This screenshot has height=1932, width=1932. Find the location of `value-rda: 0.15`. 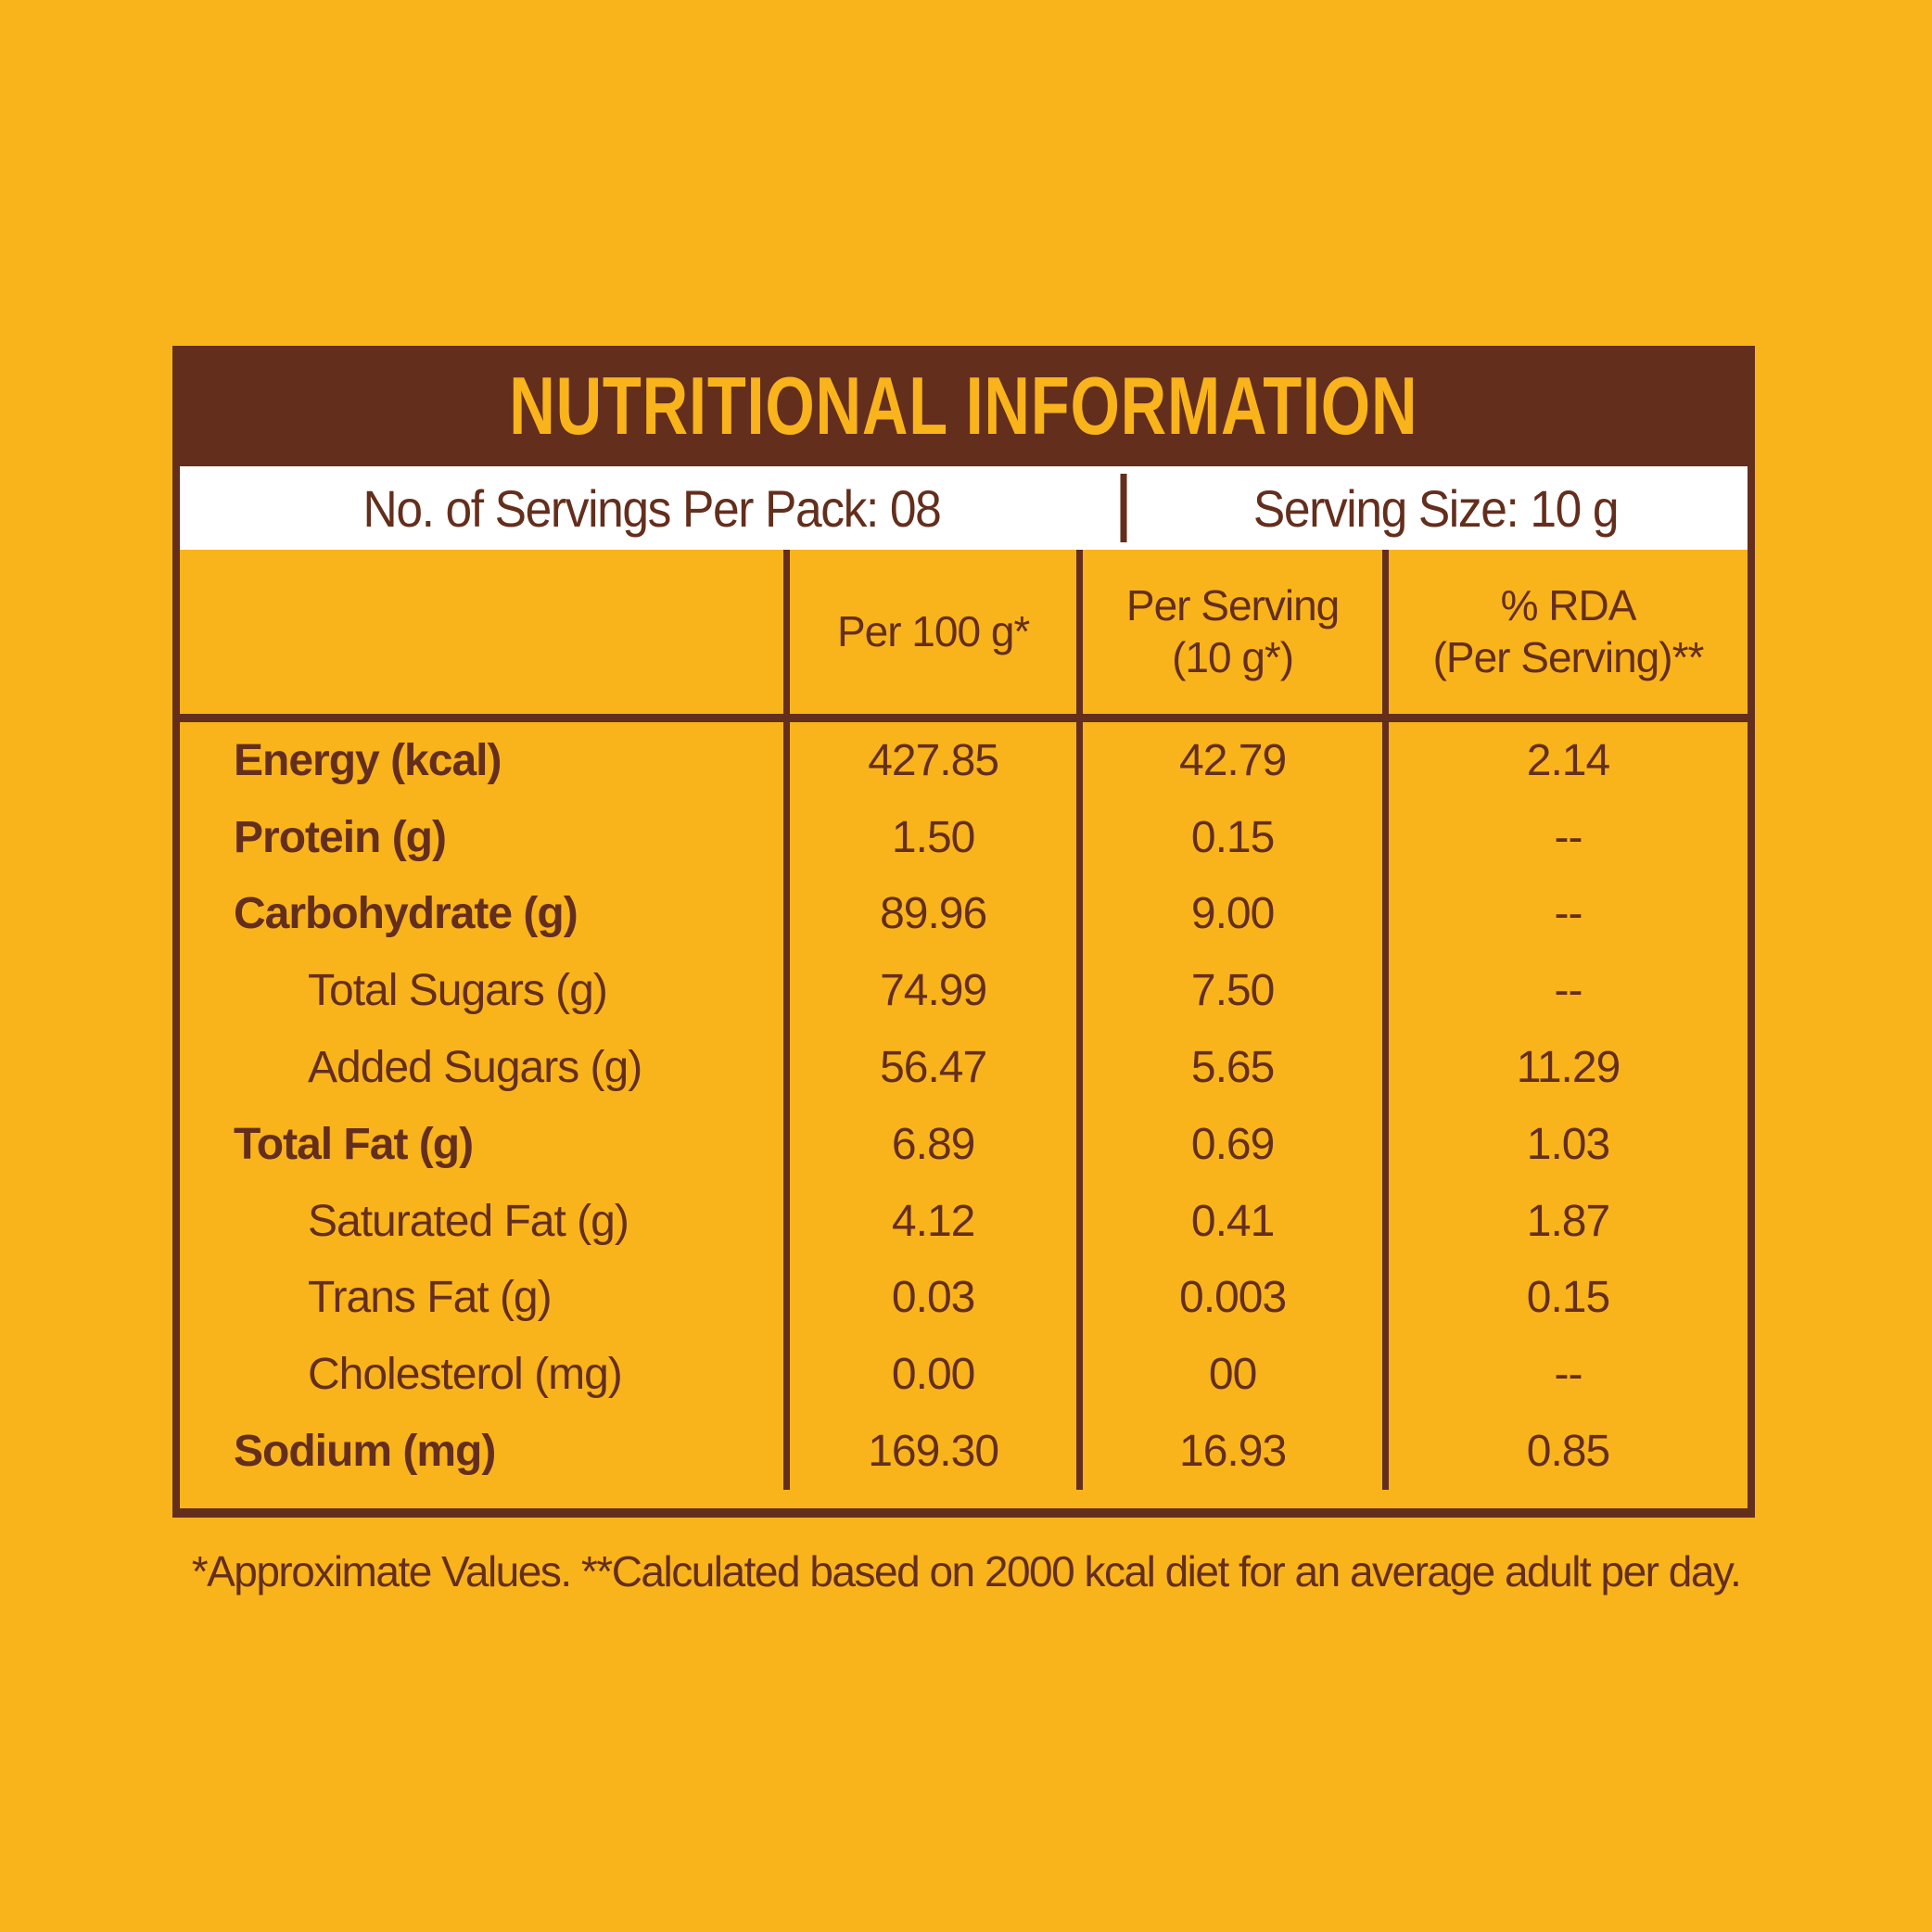

value-rda: 0.15 is located at coordinates (1564, 1298).